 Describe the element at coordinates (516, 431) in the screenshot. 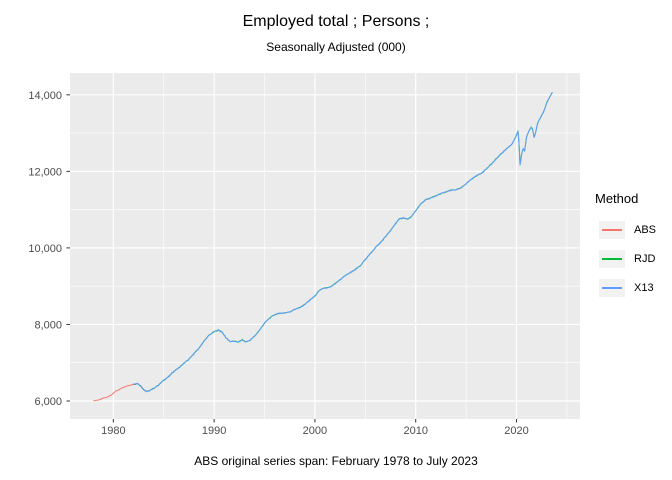

I see `x-axis-tick-label: 2020` at that location.